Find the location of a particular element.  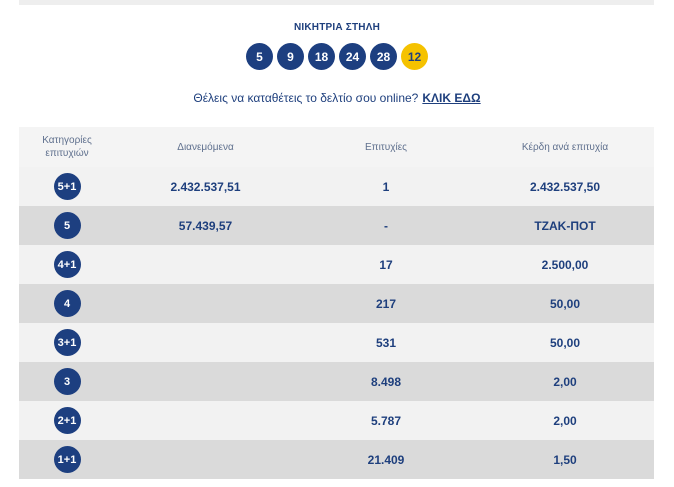

table-row: 2+1 5.787 2,00 is located at coordinates (336, 420).